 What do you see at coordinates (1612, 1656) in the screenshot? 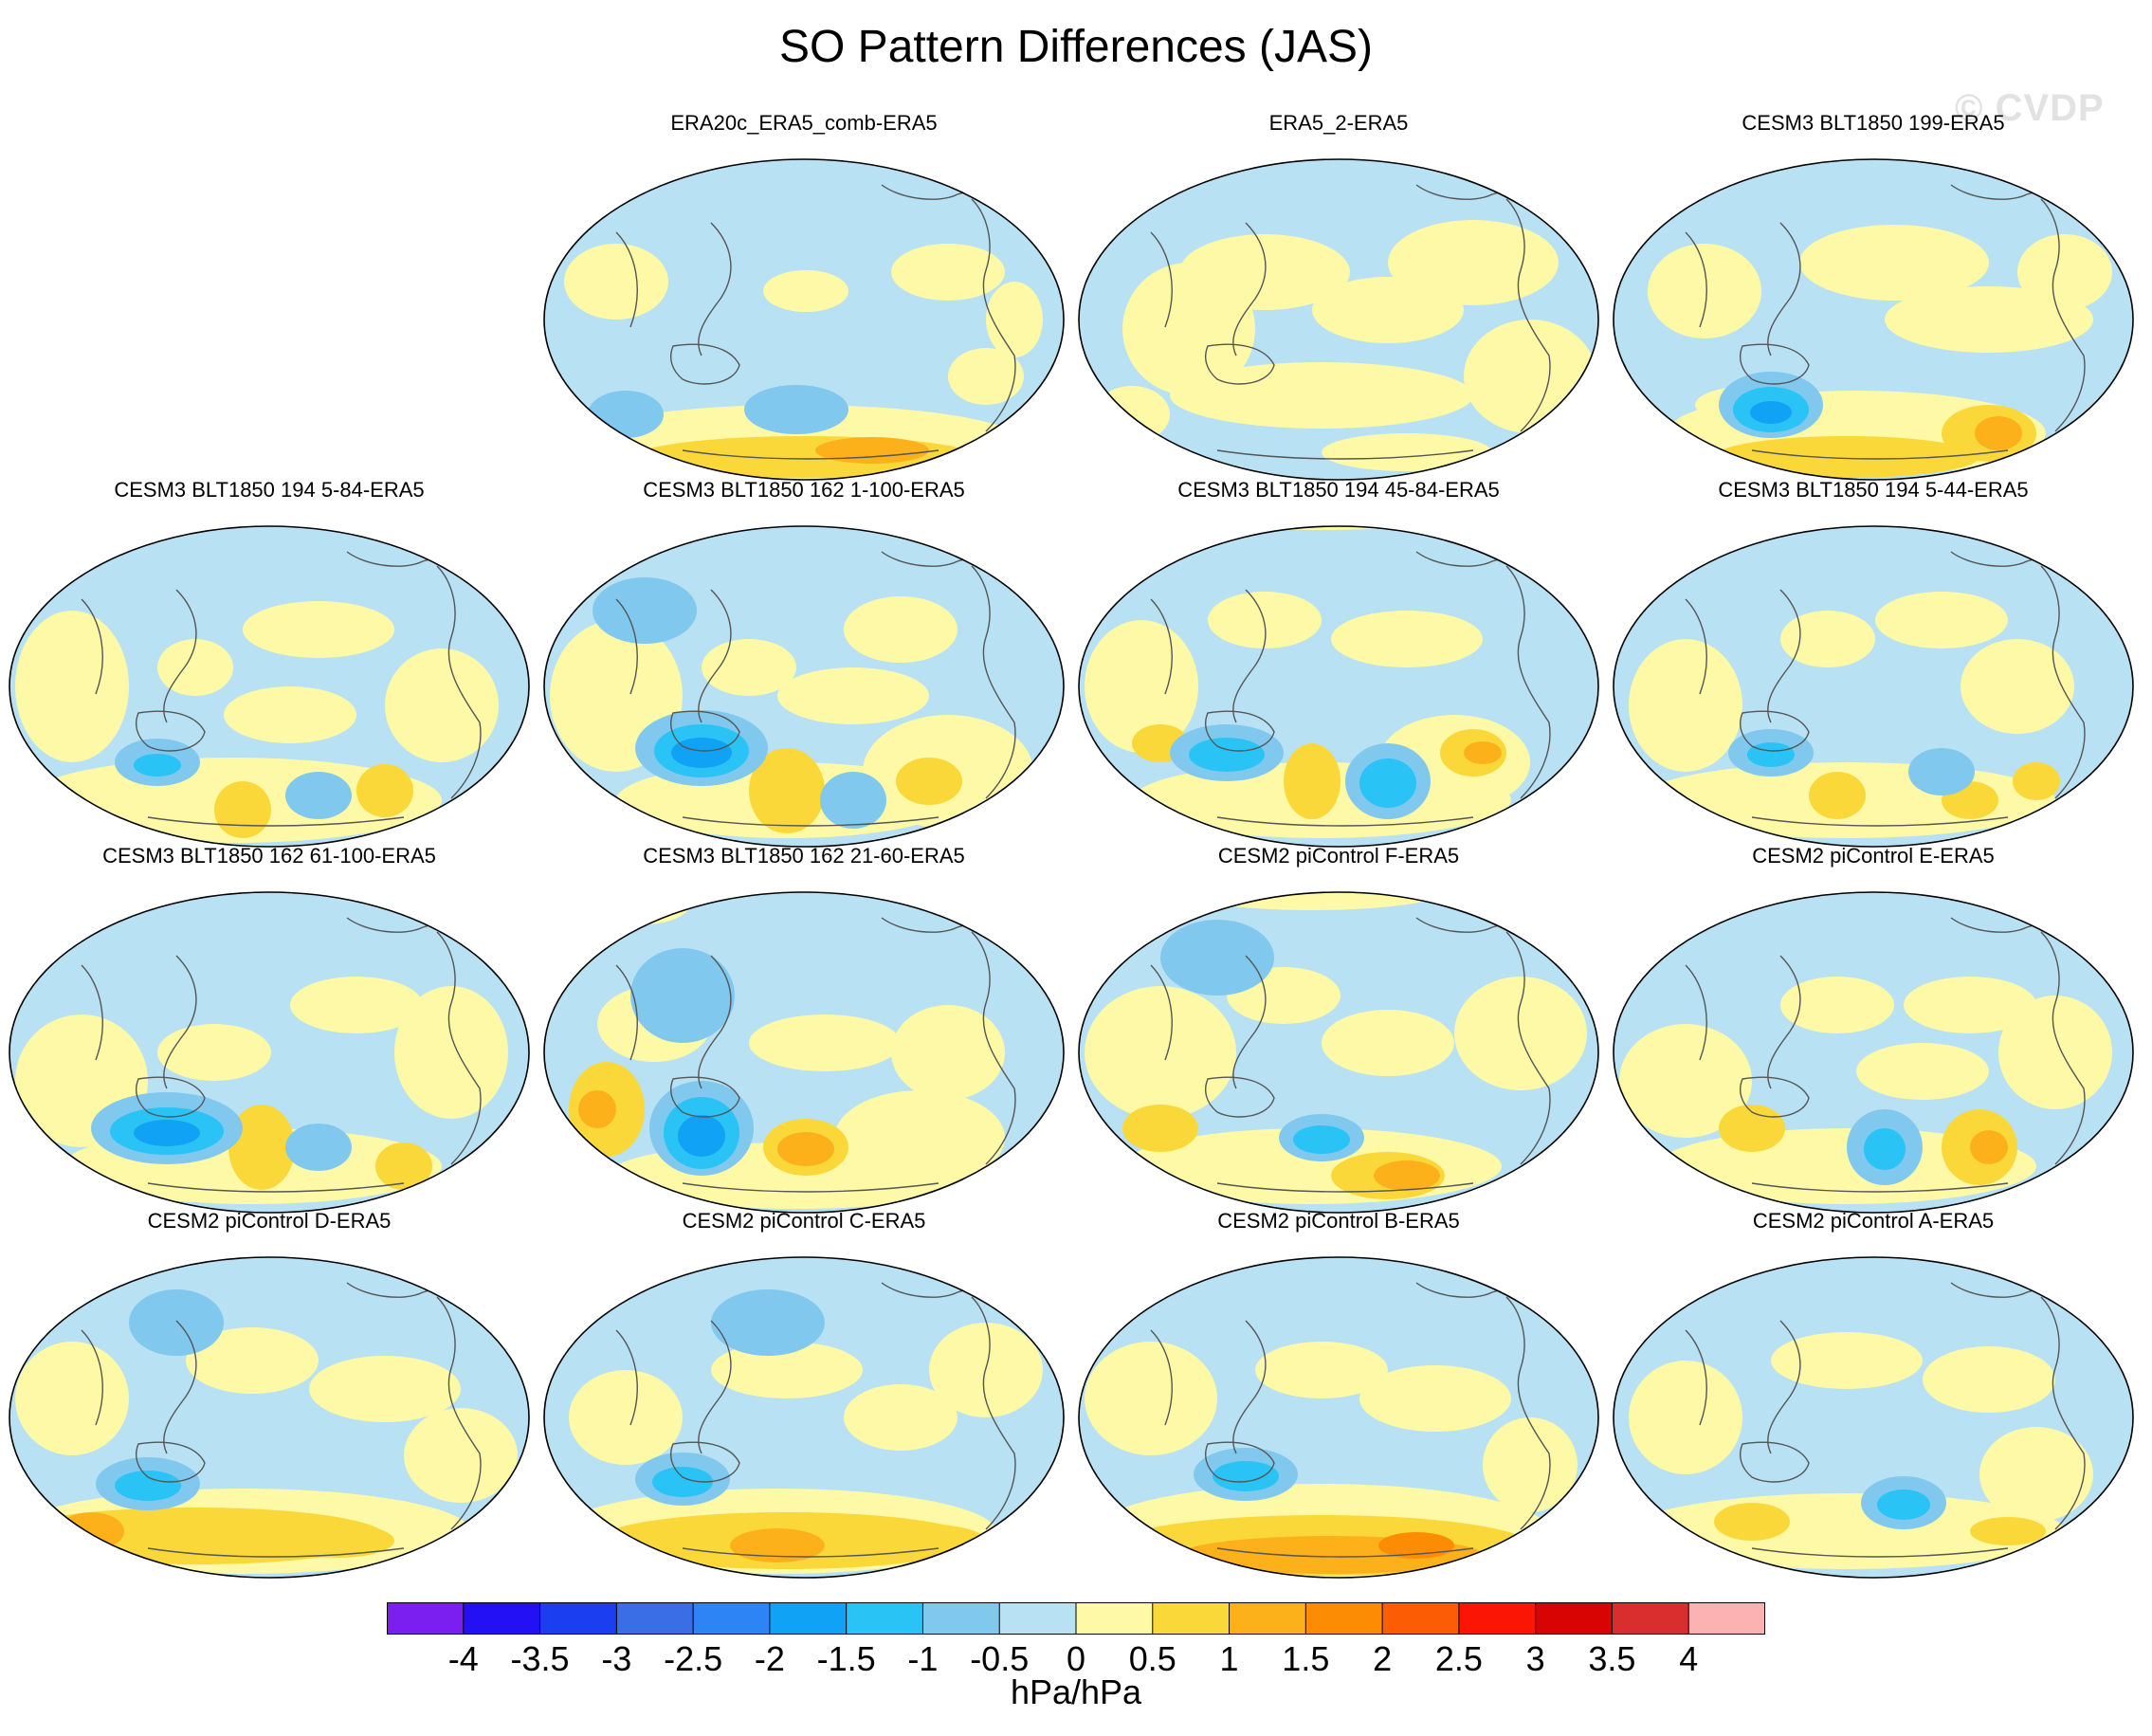
I see `colorbar-tick-label: 3.5` at bounding box center [1612, 1656].